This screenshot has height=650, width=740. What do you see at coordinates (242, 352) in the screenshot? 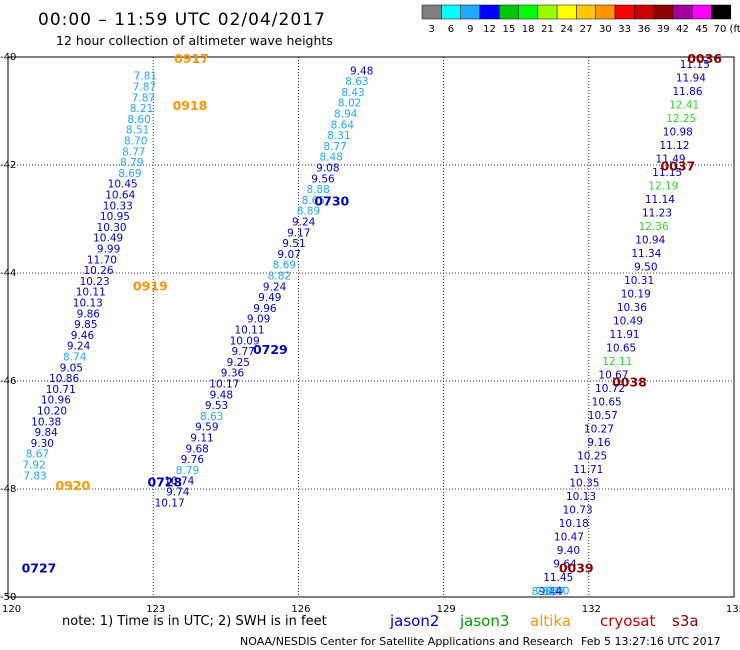
I see `wave-height-label: 9.77` at bounding box center [242, 352].